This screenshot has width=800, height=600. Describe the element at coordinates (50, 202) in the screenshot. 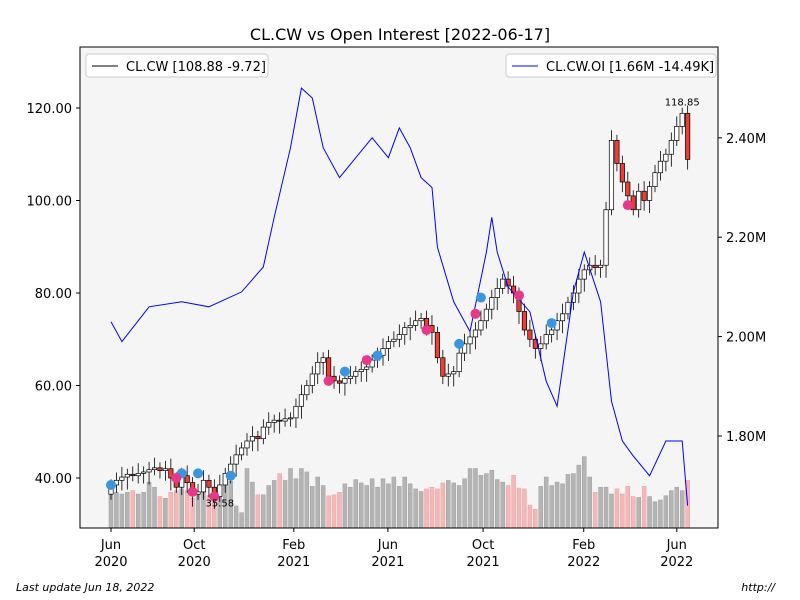

I see `left-tick-label: 100.00` at that location.